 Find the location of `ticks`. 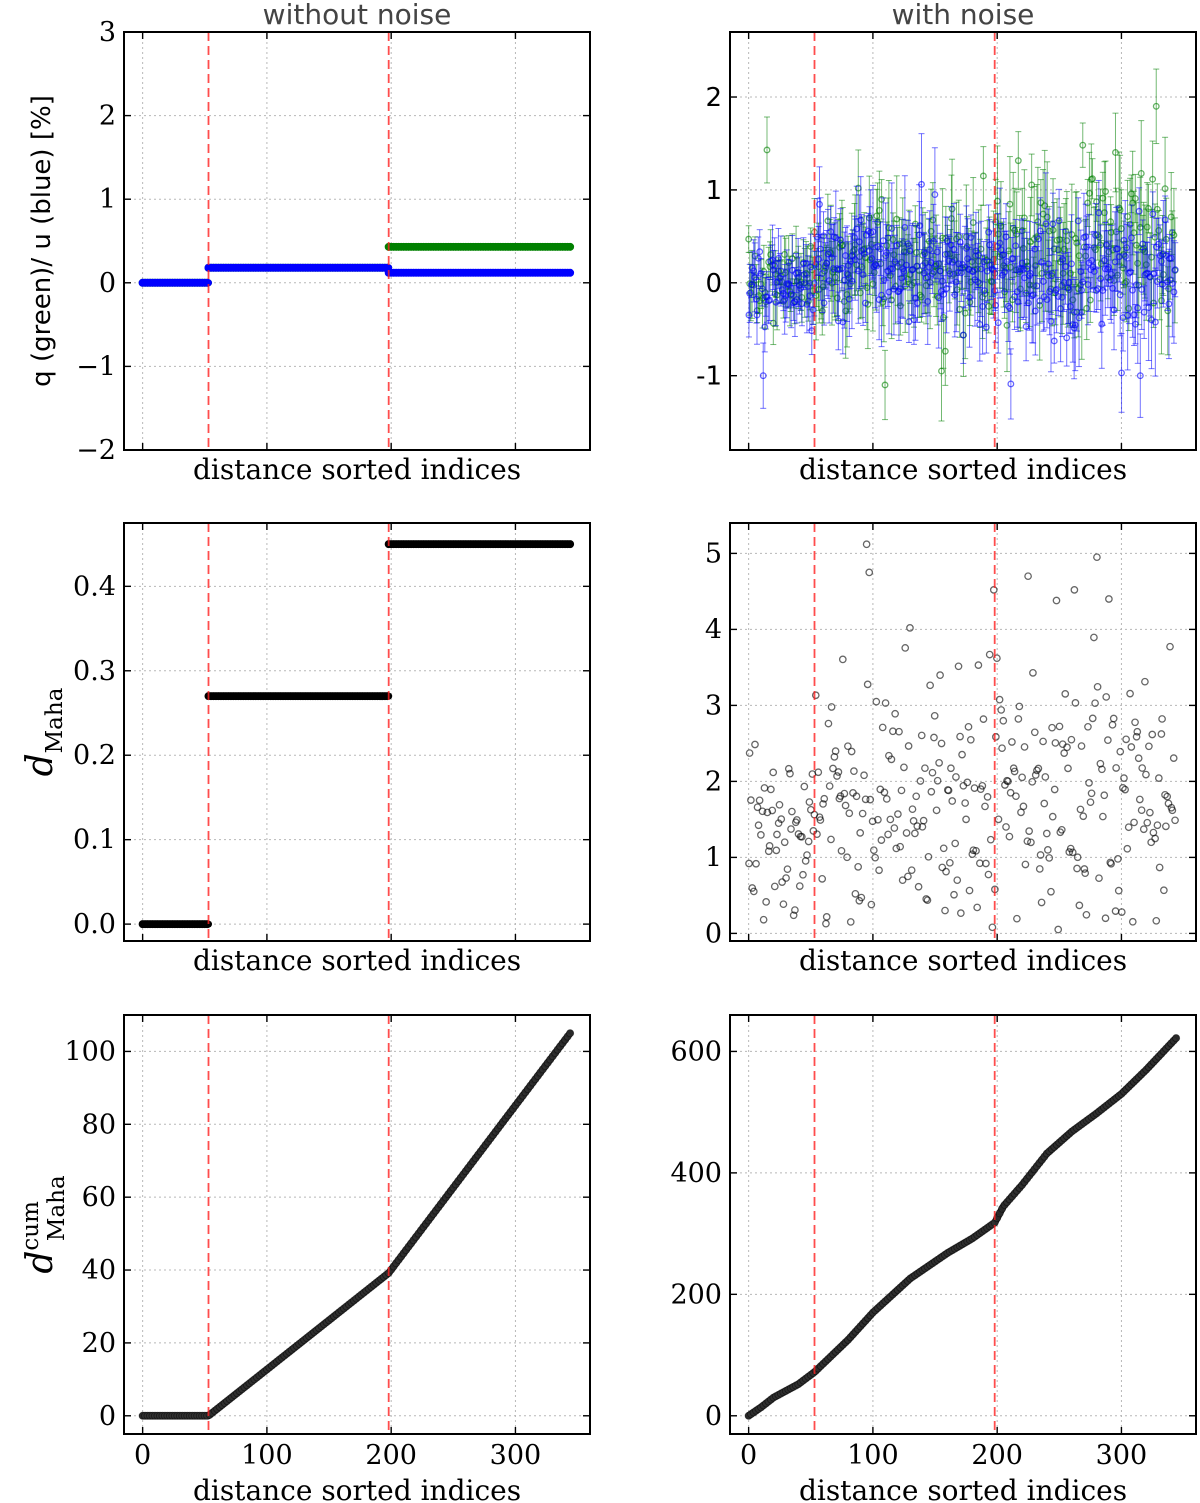

ticks is located at coordinates (963, 1224).